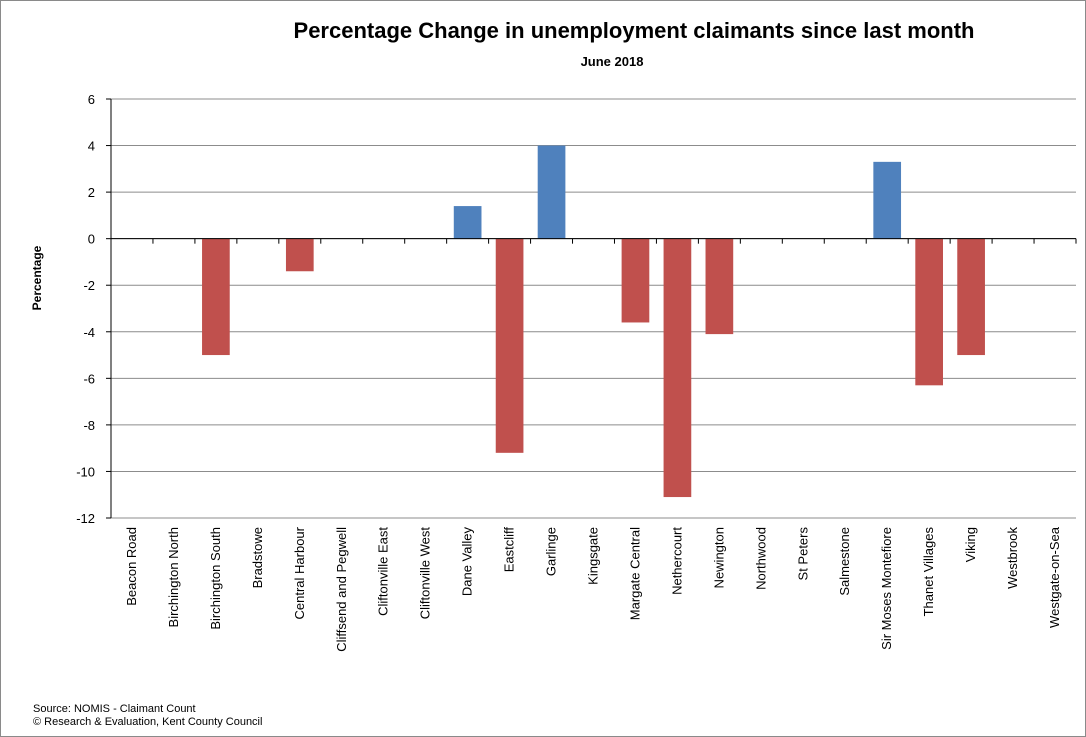 This screenshot has height=737, width=1086. What do you see at coordinates (299, 255) in the screenshot?
I see `bar-central-harbour` at bounding box center [299, 255].